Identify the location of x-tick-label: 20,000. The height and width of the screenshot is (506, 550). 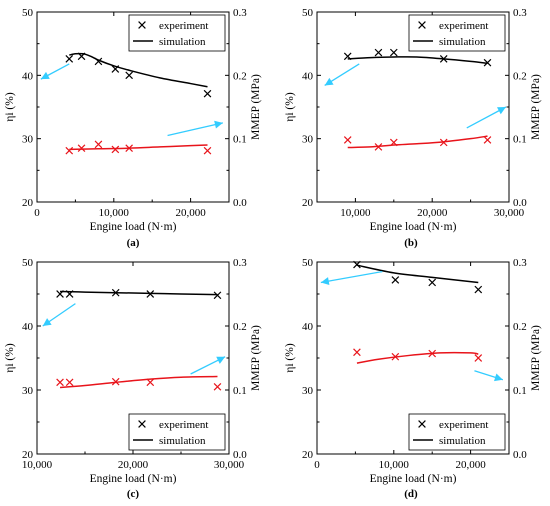
(470, 465).